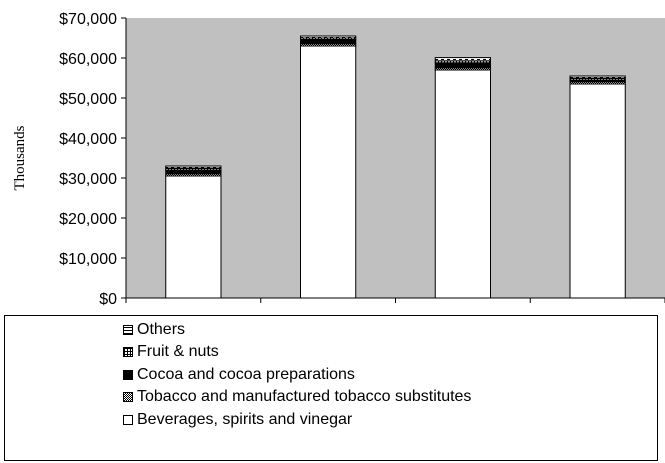 The height and width of the screenshot is (463, 665). Describe the element at coordinates (88, 19) in the screenshot. I see `y-tick-label: $70,000` at that location.